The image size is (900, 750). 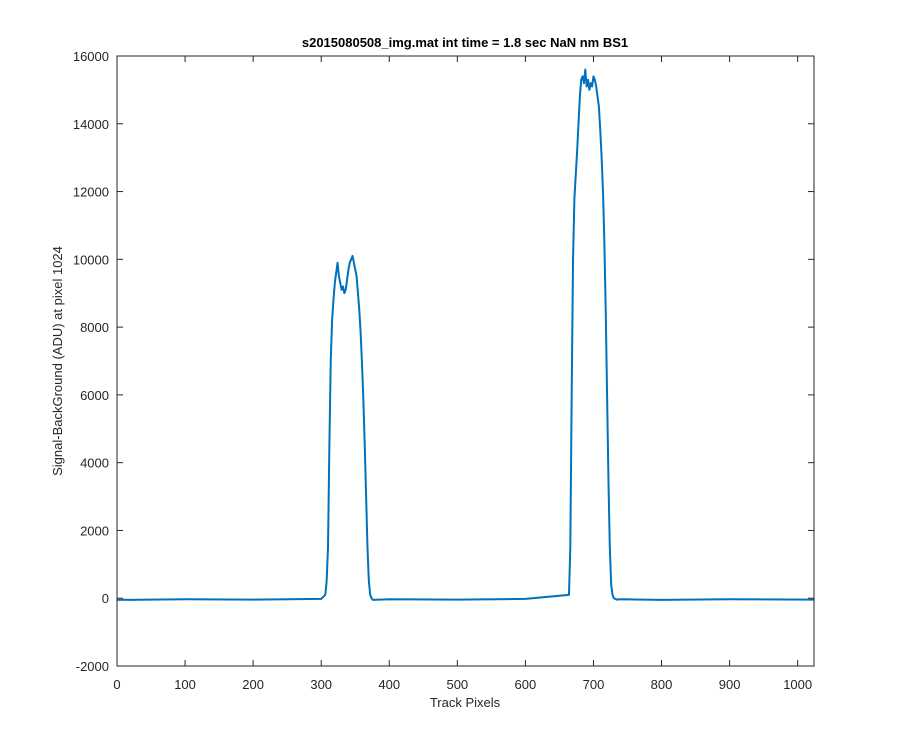 What do you see at coordinates (116, 684) in the screenshot?
I see `x-tick-label: 0` at bounding box center [116, 684].